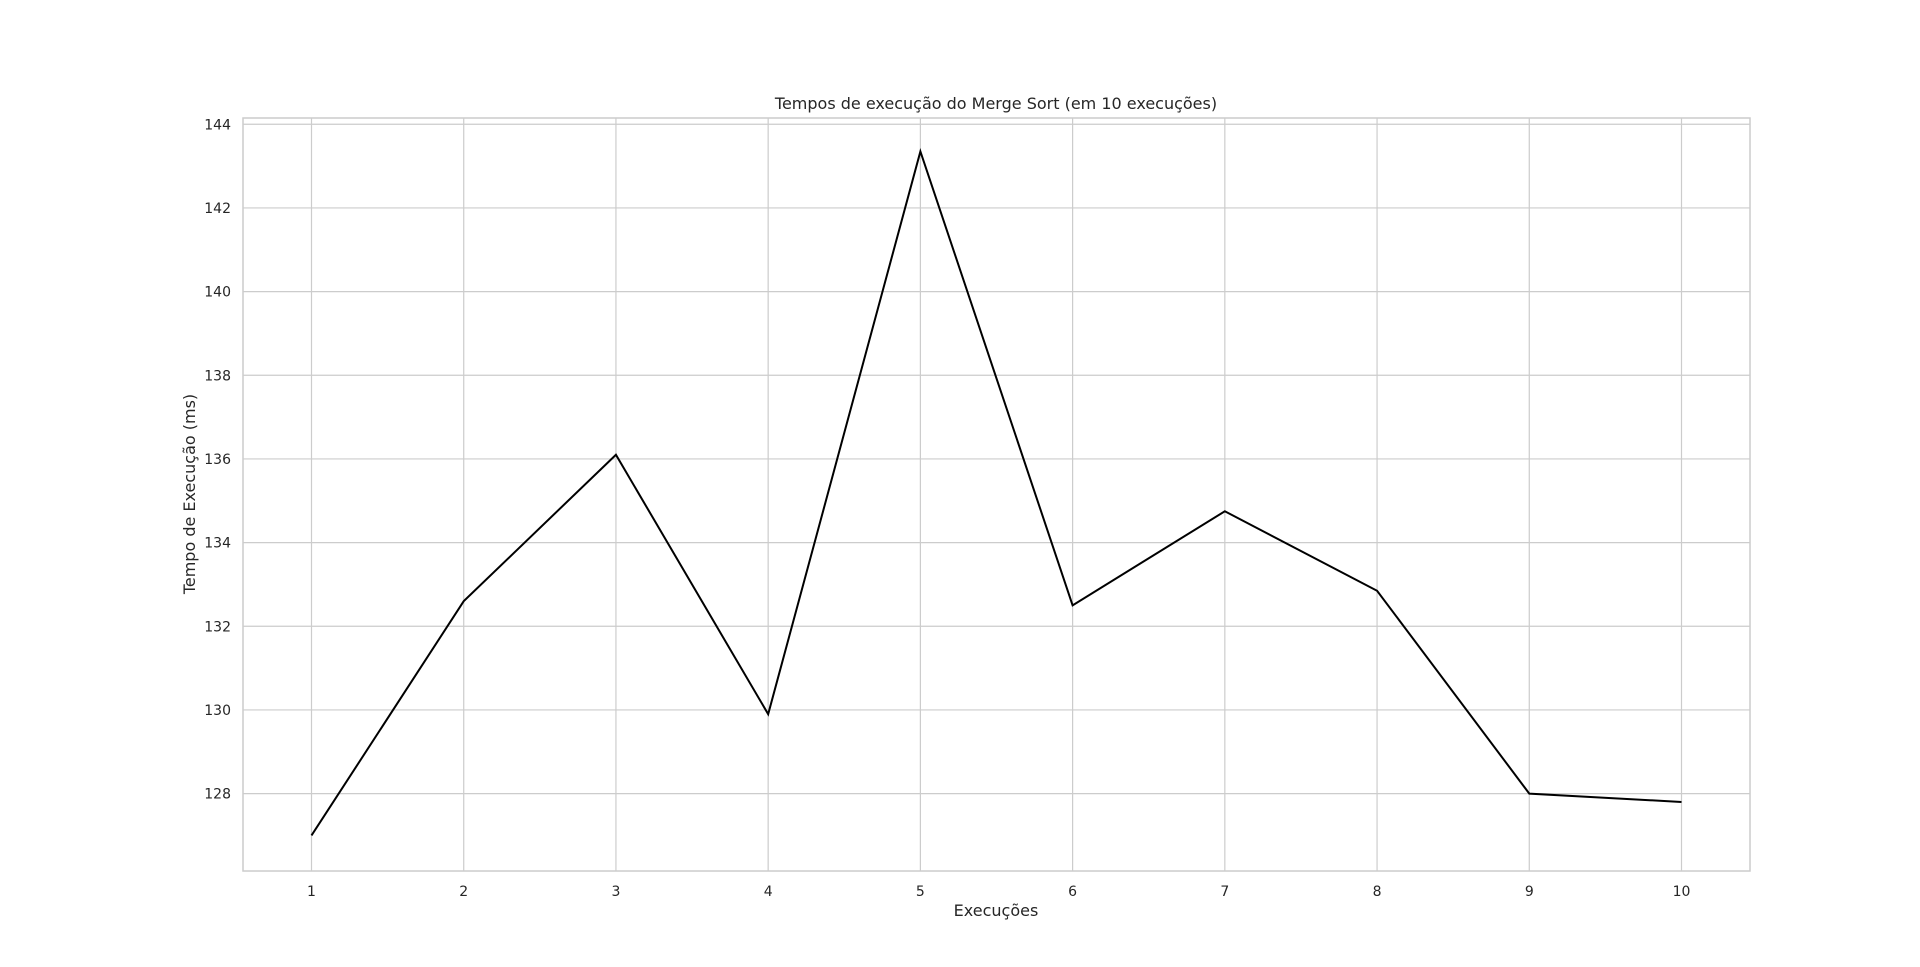 The image size is (1920, 967). Describe the element at coordinates (1377, 892) in the screenshot. I see `x-tick-label: 8` at that location.